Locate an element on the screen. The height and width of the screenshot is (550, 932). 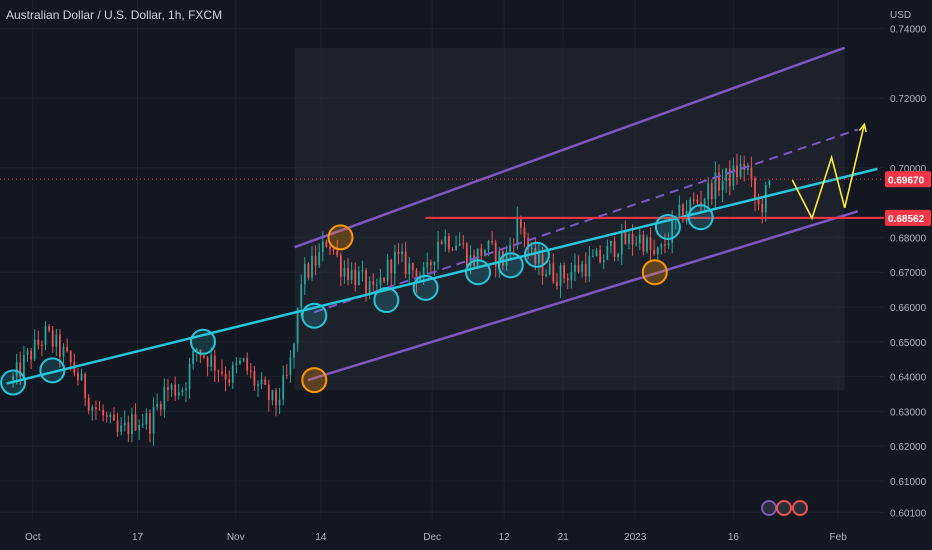
projection-path is located at coordinates (828, 172).